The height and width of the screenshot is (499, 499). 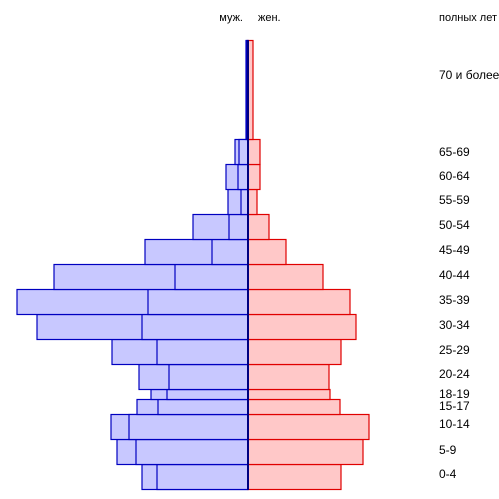 I want to click on age-group-label: 55-59, so click(x=454, y=200).